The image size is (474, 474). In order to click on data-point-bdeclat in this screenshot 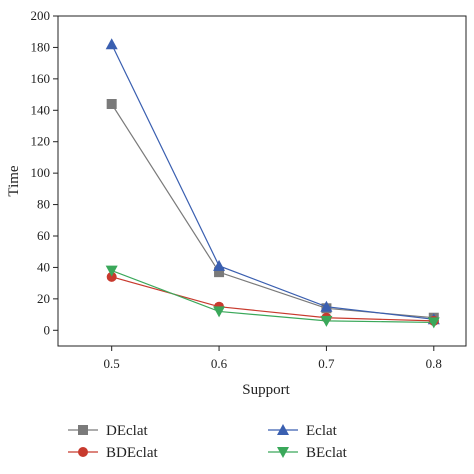, I will do `click(111, 276)`.